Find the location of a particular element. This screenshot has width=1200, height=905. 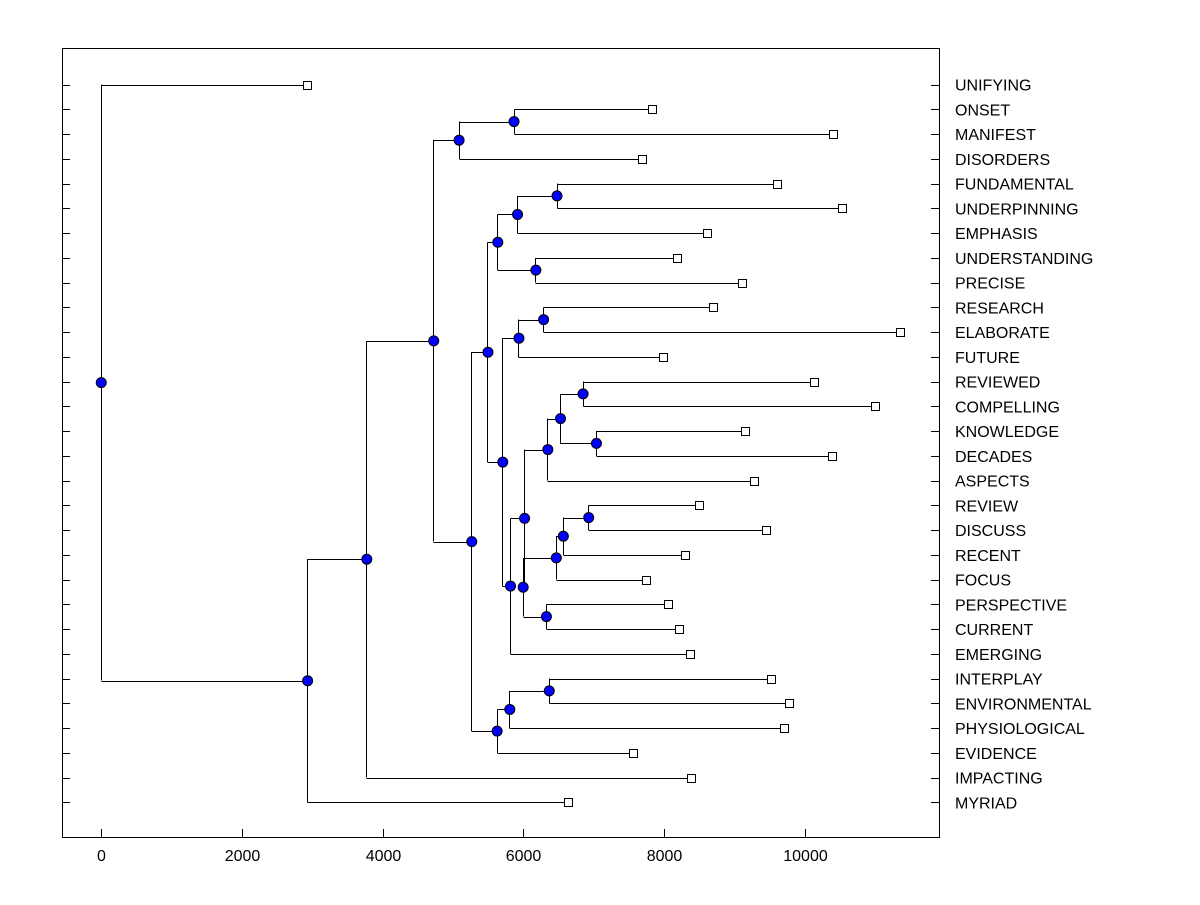

x-axis: 0 2000 4000 6000 8000 10000 is located at coordinates (462, 847).